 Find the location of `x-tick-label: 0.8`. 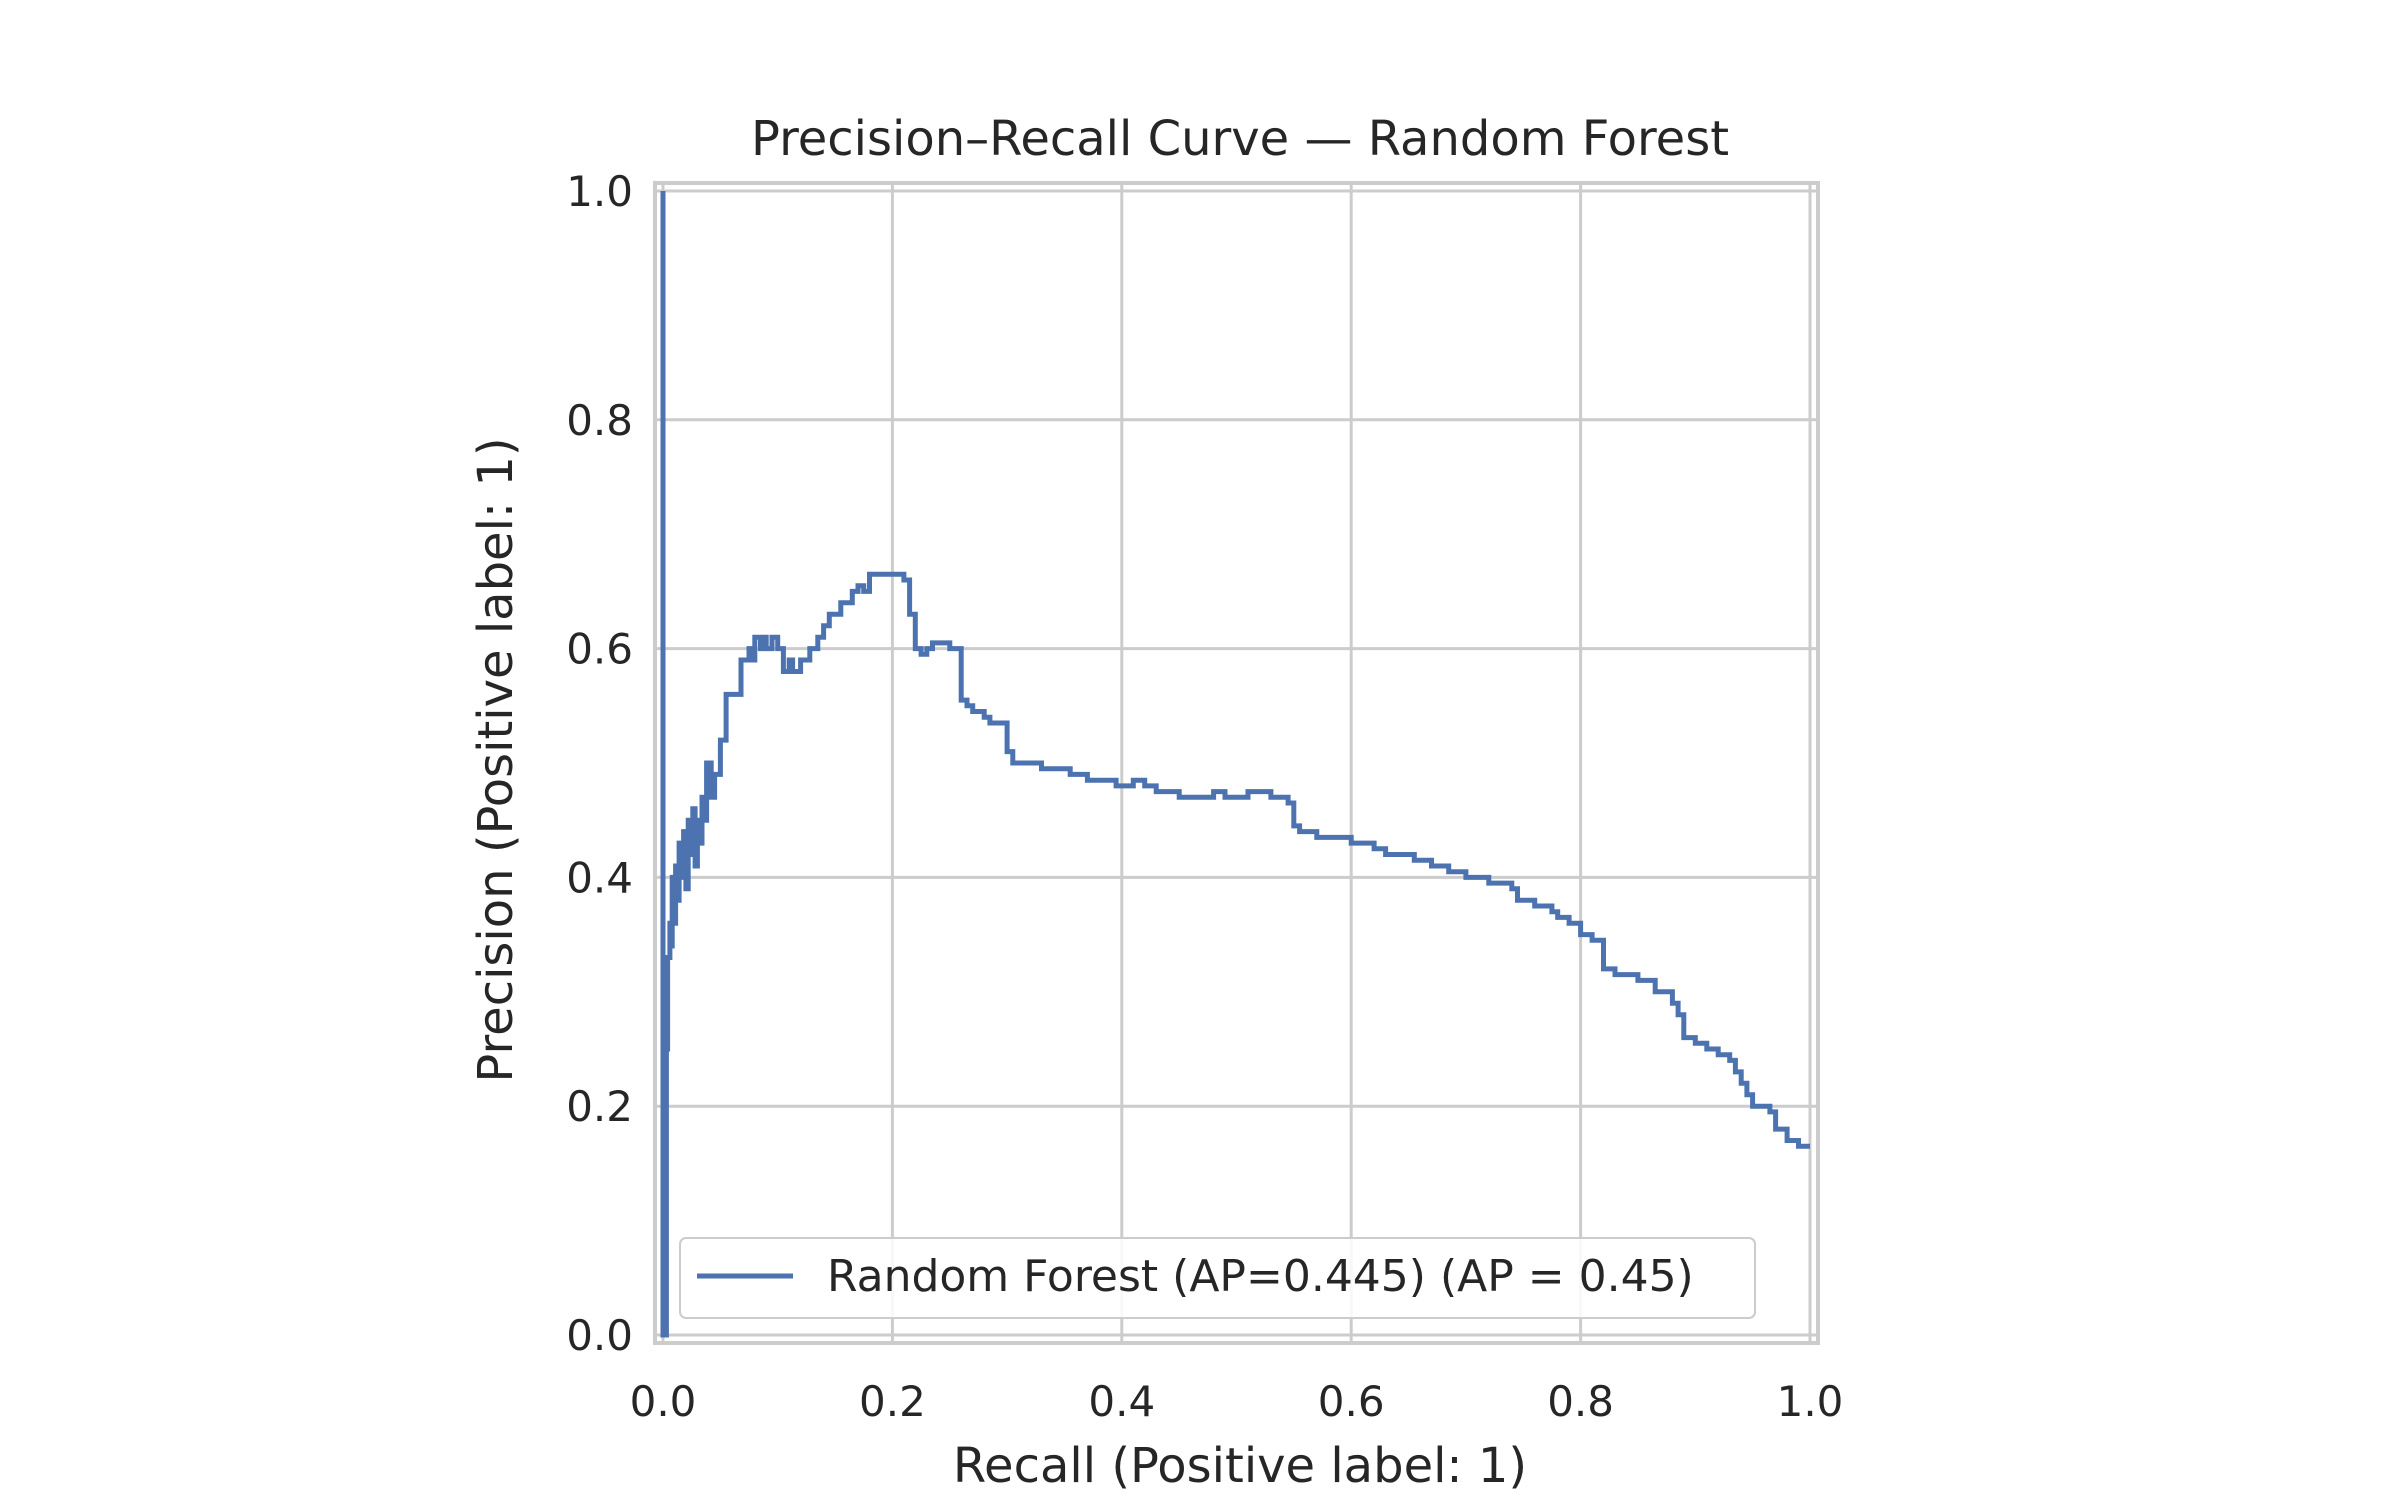

x-tick-label: 0.8 is located at coordinates (1580, 1401).